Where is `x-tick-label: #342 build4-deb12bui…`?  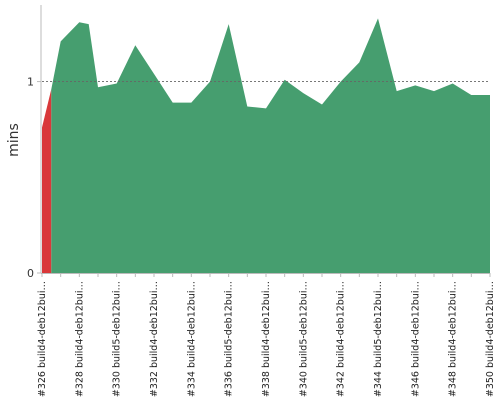
x-tick-label: #342 build4-deb12bui… is located at coordinates (341, 339).